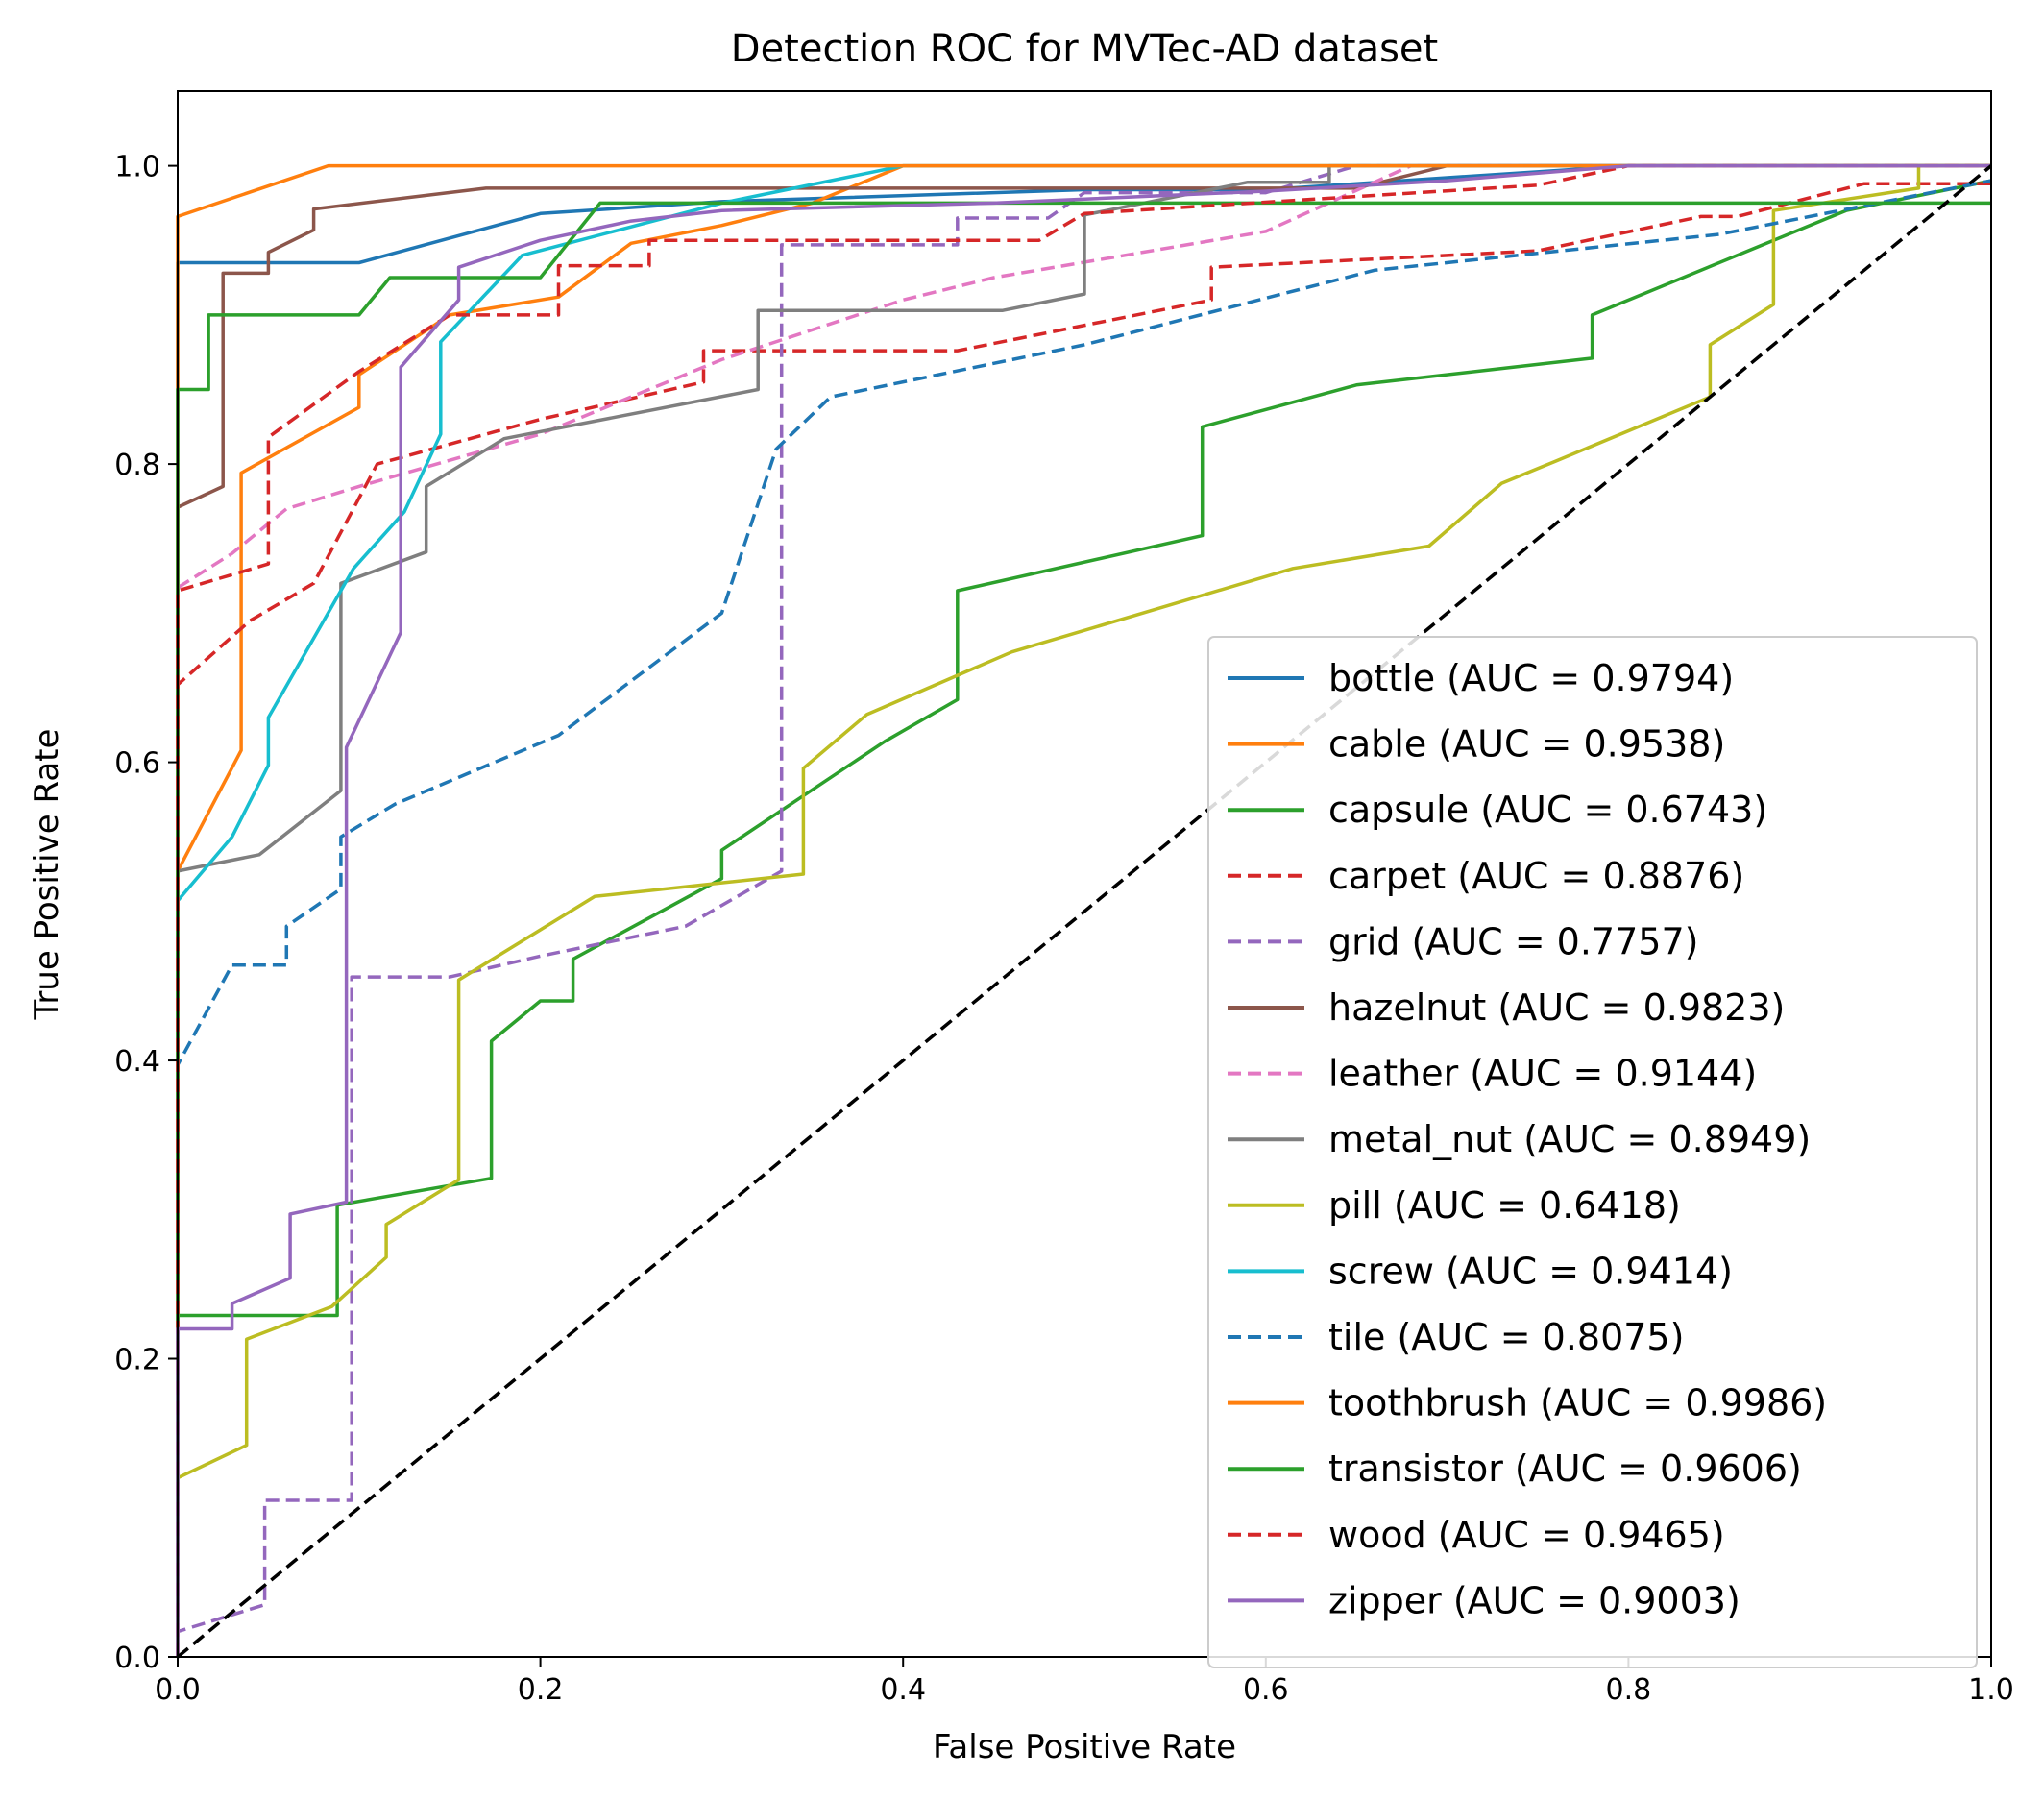  What do you see at coordinates (1513, 941) in the screenshot?
I see `legend-label-grid: grid (AUC = 0.7757)` at bounding box center [1513, 941].